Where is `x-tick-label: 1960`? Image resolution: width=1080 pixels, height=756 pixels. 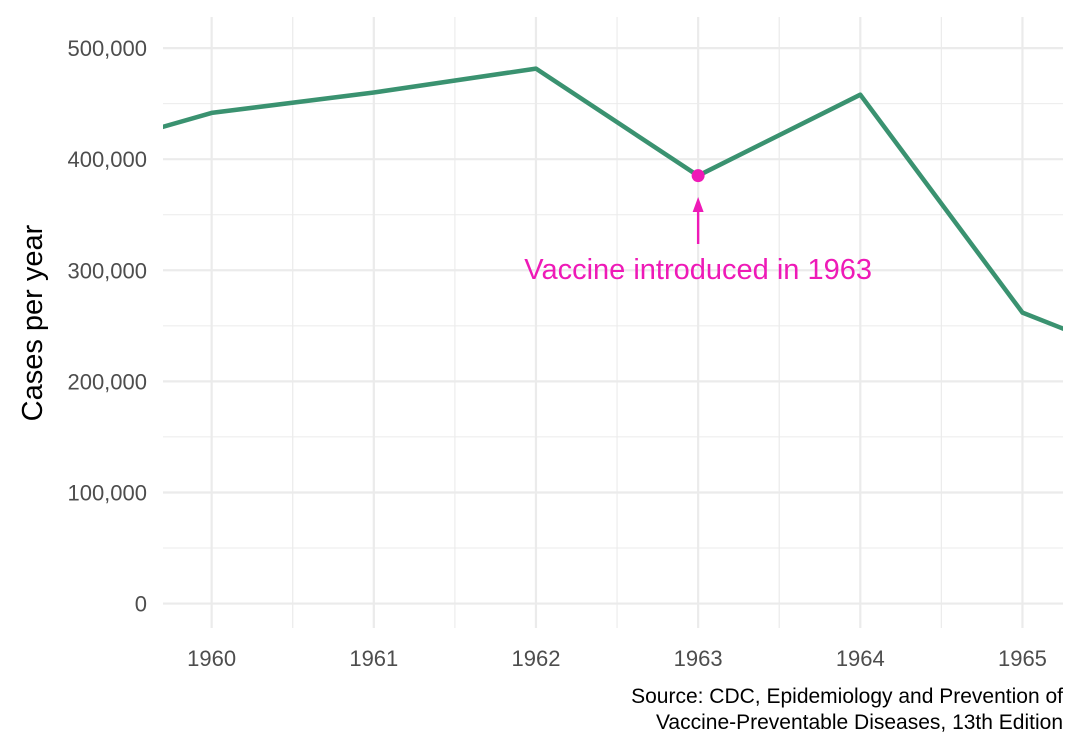 x-tick-label: 1960 is located at coordinates (211, 658).